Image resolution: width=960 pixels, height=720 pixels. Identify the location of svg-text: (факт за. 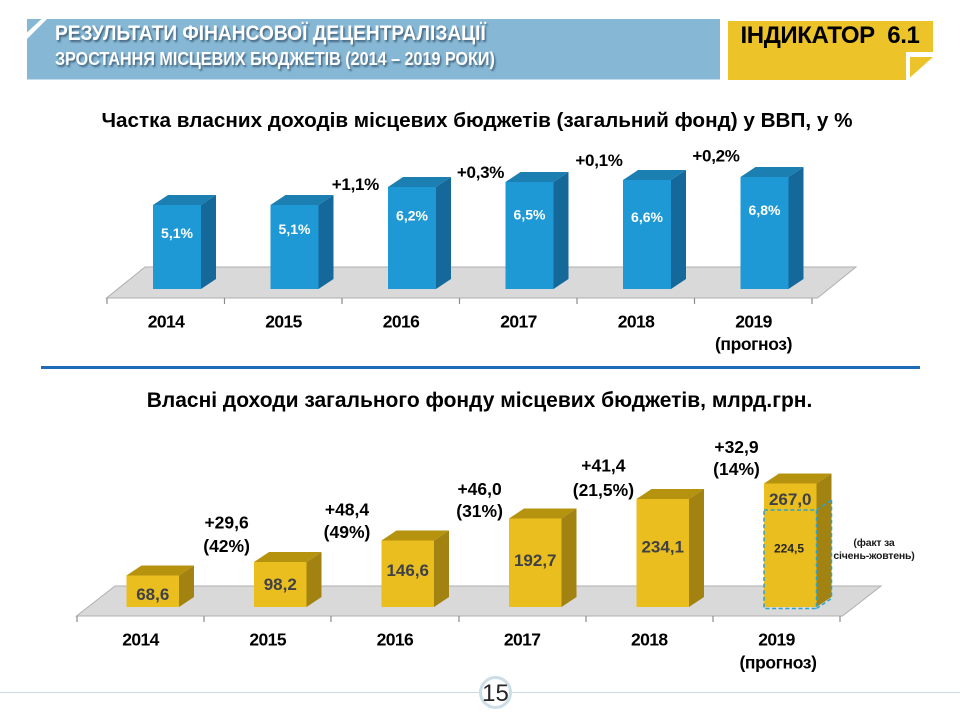
(874, 543).